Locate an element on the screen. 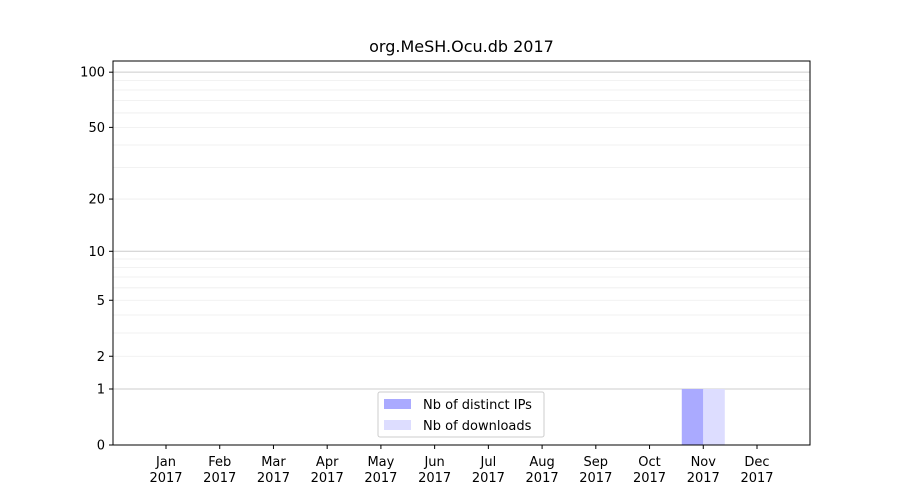 The width and height of the screenshot is (900, 500). x-tick-label-month: Sep is located at coordinates (596, 462).